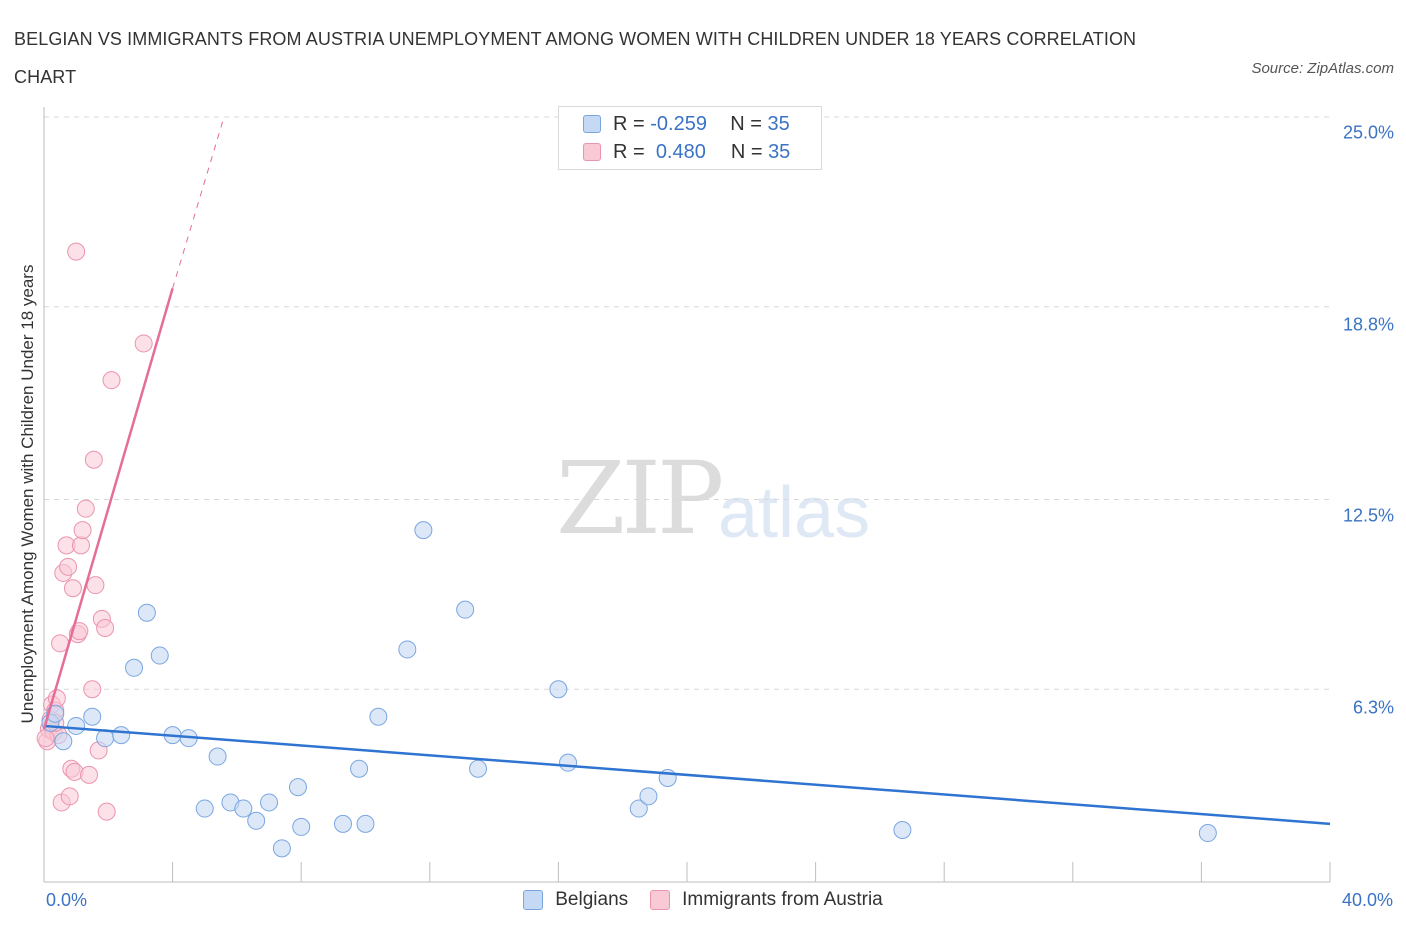 This screenshot has height=930, width=1406. I want to click on source-label: Source: ZipAtlas.com, so click(1322, 68).